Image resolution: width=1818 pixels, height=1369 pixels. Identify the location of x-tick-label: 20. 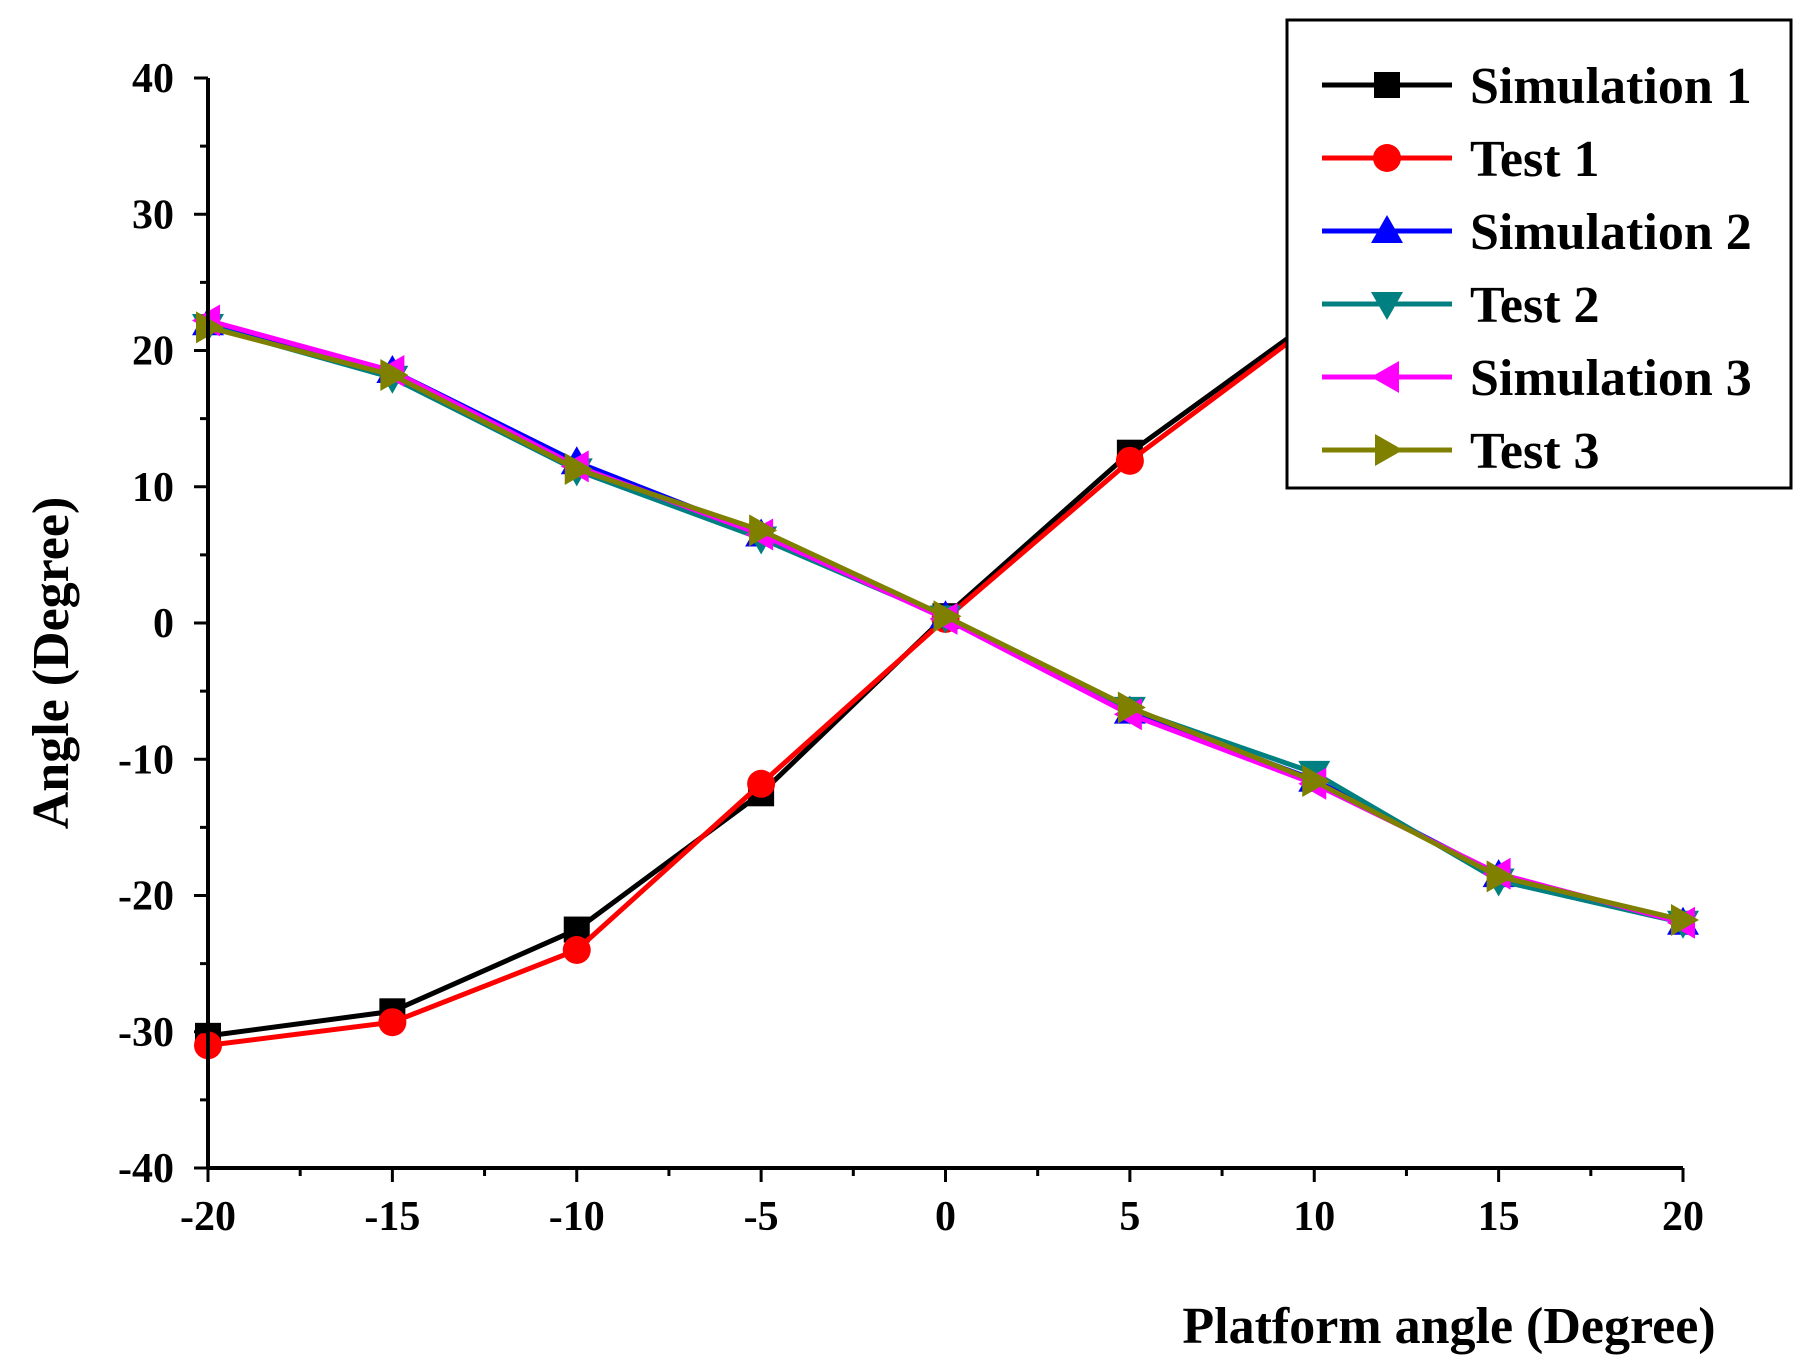
(1683, 1217).